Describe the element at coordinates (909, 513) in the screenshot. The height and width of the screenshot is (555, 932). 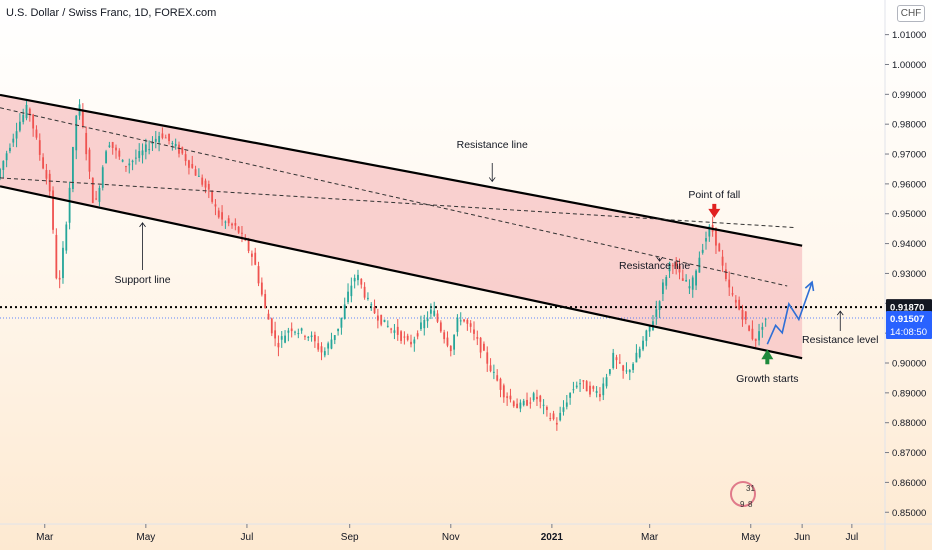
I see `y-tick-label: 0.85000` at that location.